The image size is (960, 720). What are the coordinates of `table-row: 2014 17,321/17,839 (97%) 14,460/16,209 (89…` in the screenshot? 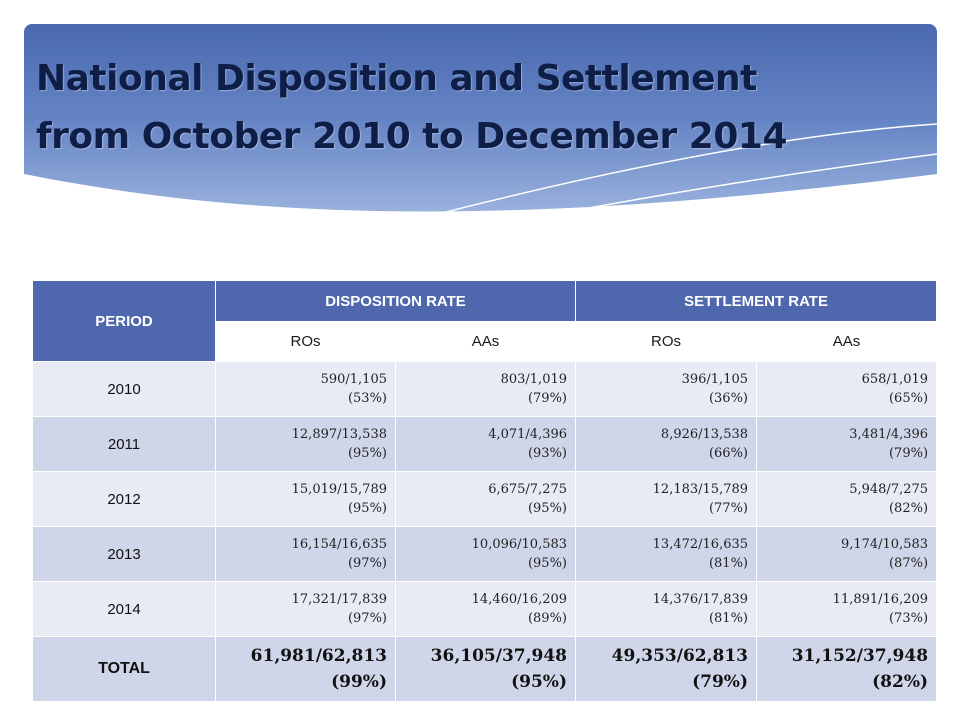 It's located at (485, 609).